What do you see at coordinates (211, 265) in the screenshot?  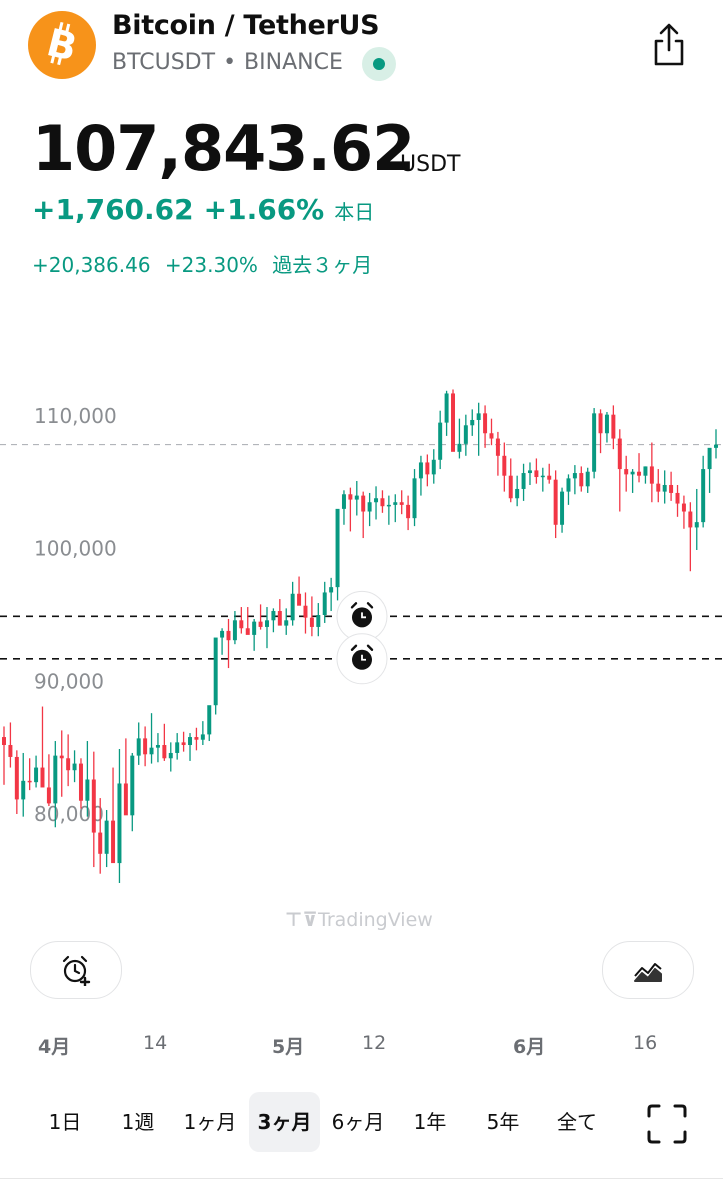 I see `period-change-pct: +23.30%` at bounding box center [211, 265].